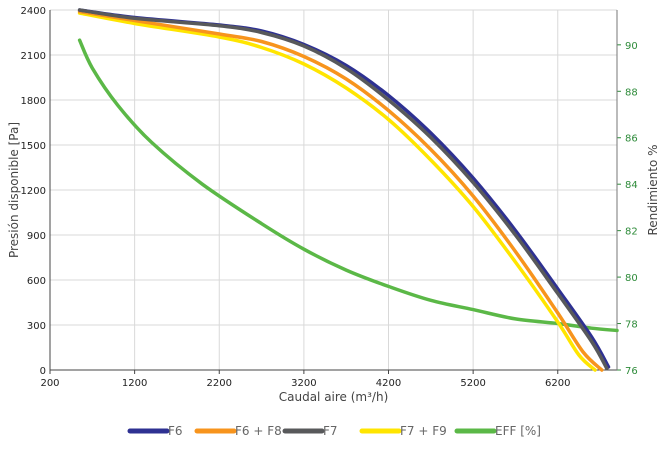  Describe the element at coordinates (36, 236) in the screenshot. I see `y-tick-label: 900` at that location.